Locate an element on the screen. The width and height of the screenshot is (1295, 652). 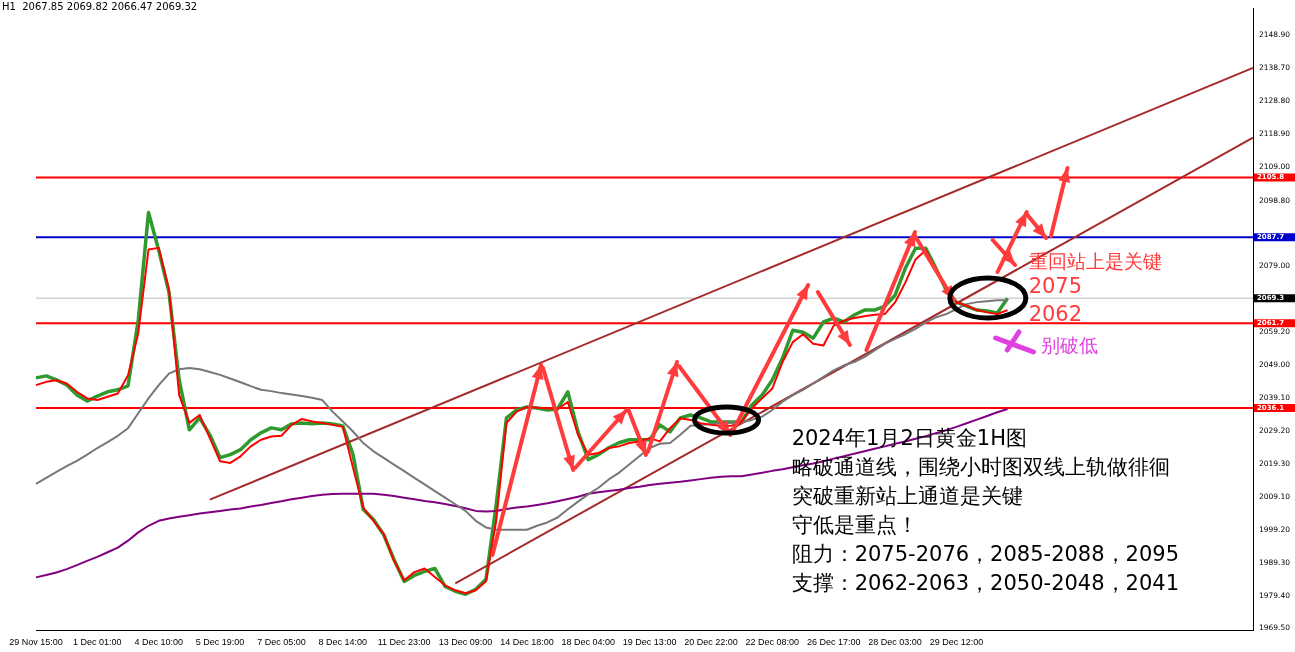
x-tick-label: 11 Dec 23:00 is located at coordinates (404, 641).